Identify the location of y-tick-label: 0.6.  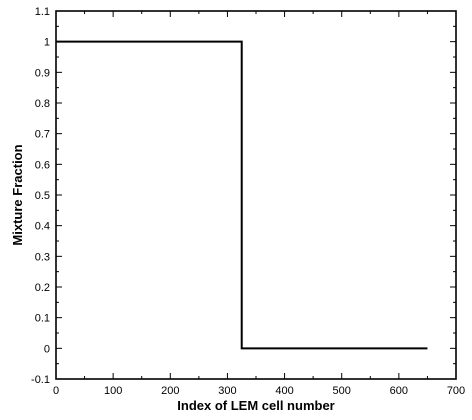
(42, 165).